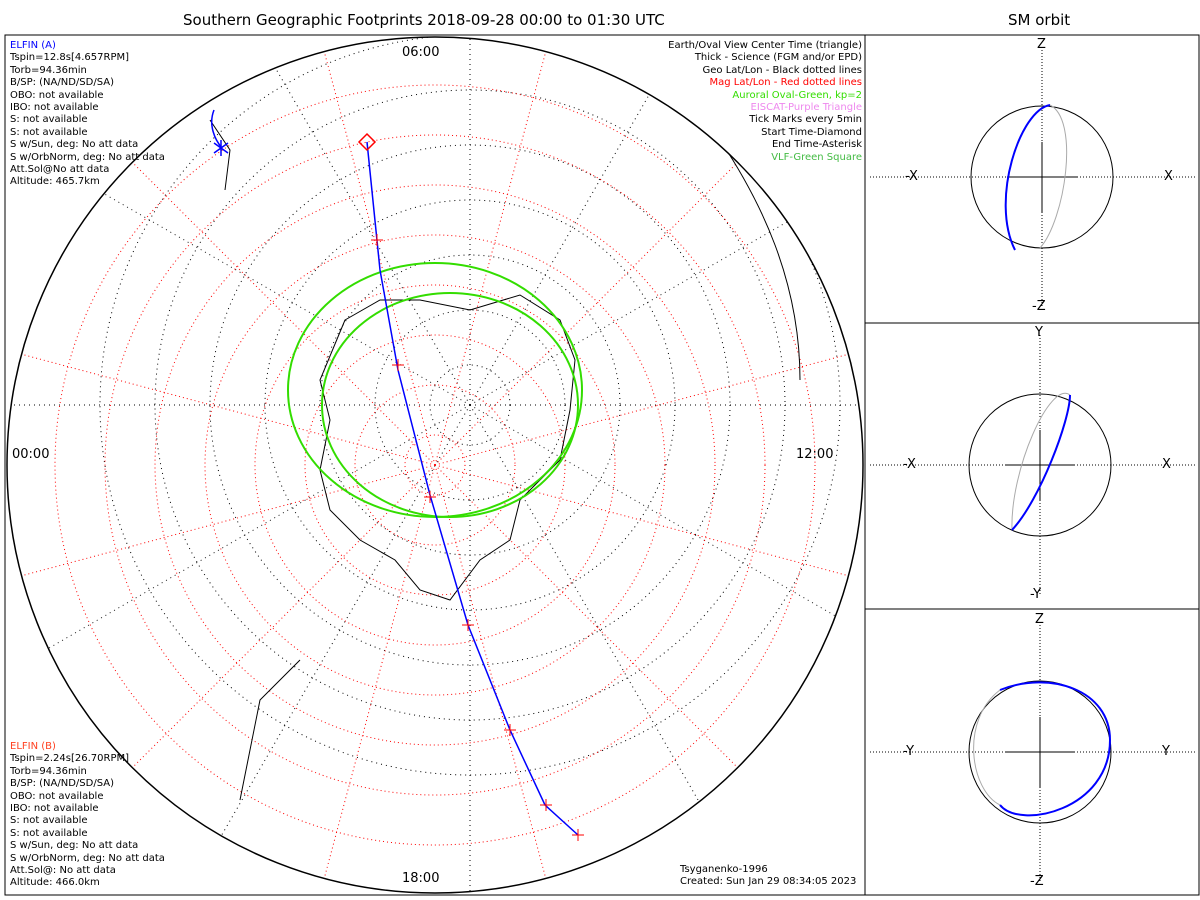 This screenshot has width=1200, height=900. I want to click on info-line: Altitude: 465.7km, so click(55, 182).